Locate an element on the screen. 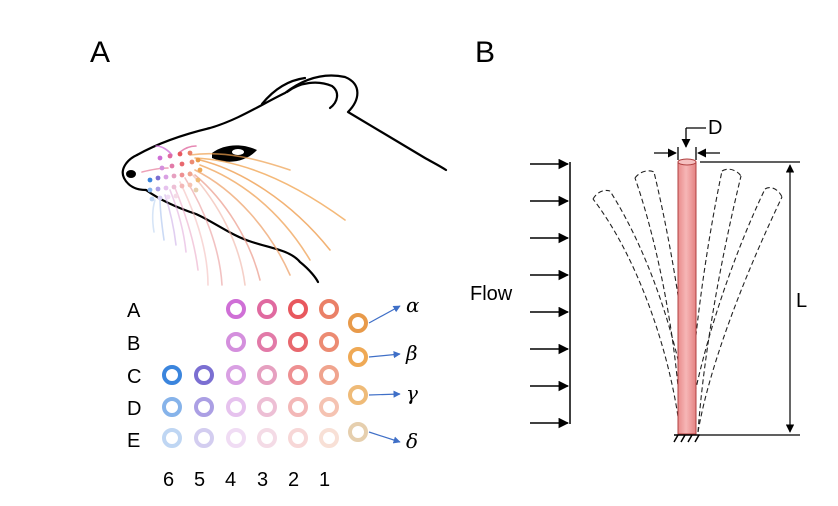 The image size is (838, 506). column-label-4: 4 is located at coordinates (230, 480).